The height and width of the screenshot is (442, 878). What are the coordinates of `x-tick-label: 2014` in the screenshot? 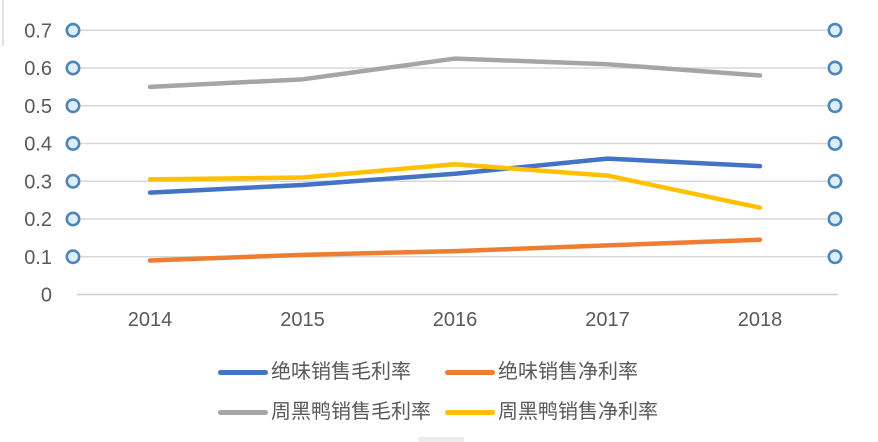 It's located at (150, 320).